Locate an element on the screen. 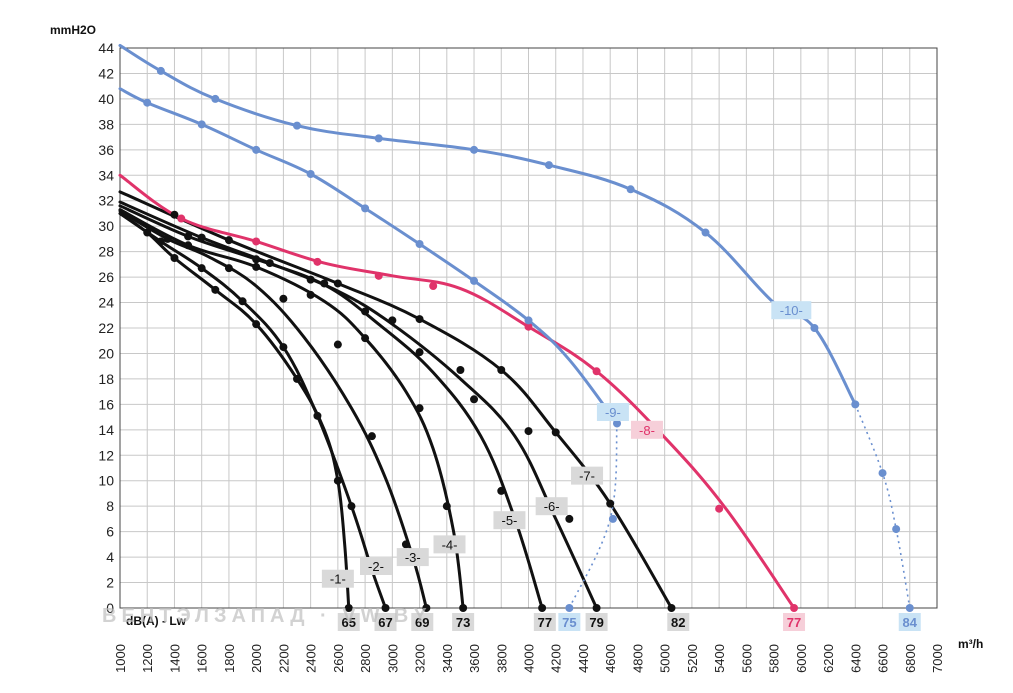 The image size is (1013, 693). x-tick-label: 6600 is located at coordinates (883, 658).